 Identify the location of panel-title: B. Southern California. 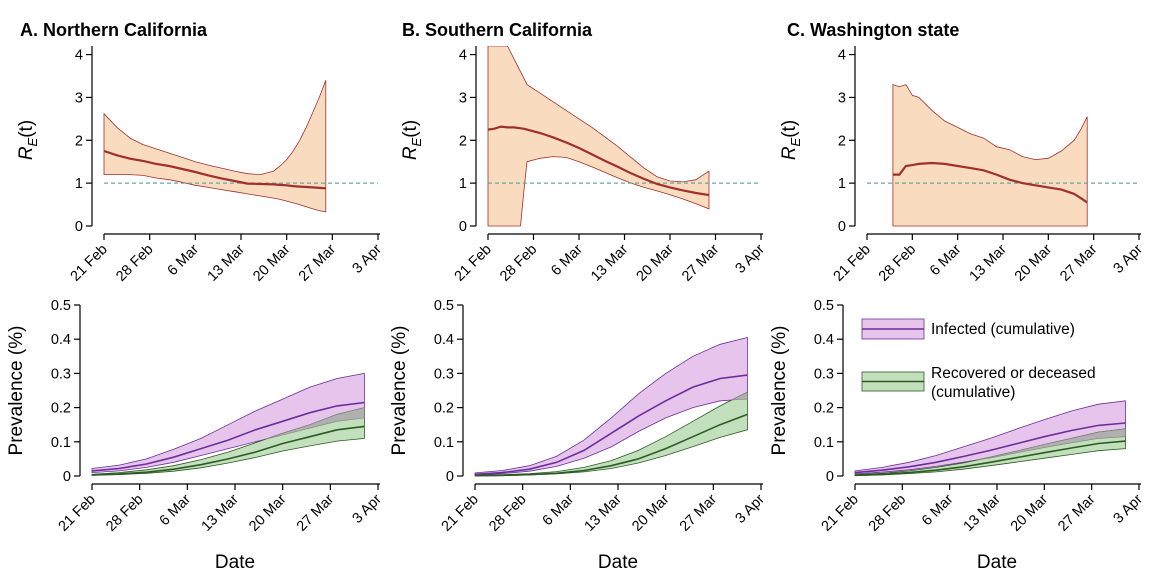
(497, 30).